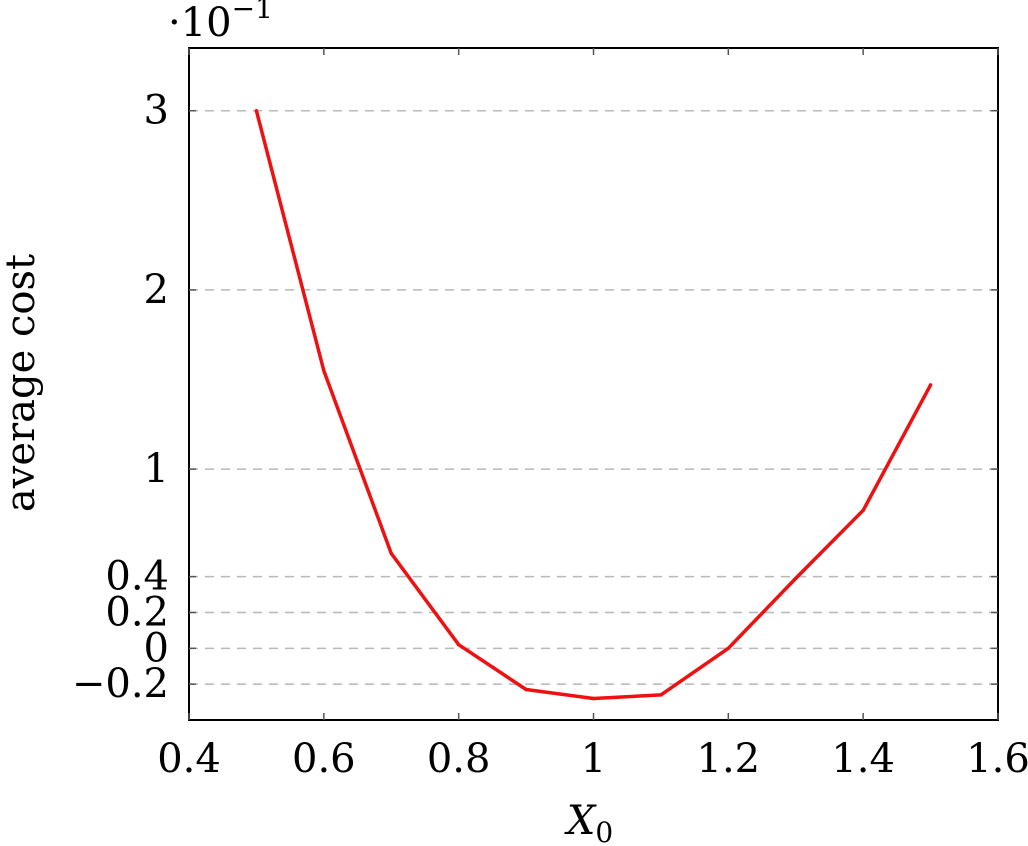 The width and height of the screenshot is (1028, 846). Describe the element at coordinates (156, 290) in the screenshot. I see `y-tick-label: 2` at that location.